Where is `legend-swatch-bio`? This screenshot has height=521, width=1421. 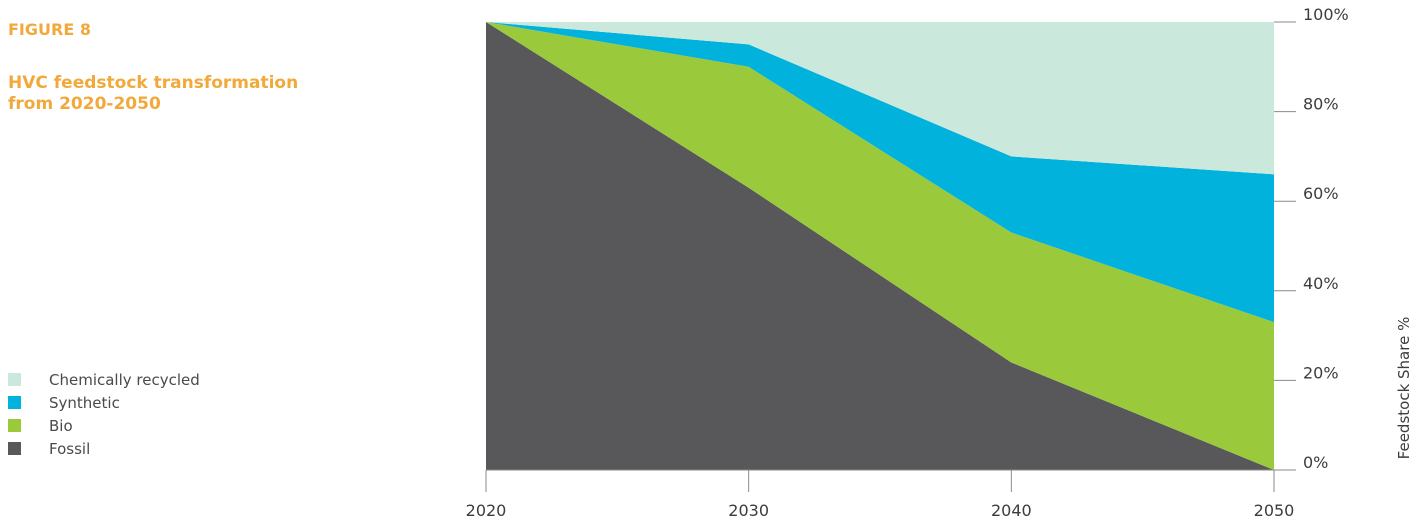 legend-swatch-bio is located at coordinates (14, 425).